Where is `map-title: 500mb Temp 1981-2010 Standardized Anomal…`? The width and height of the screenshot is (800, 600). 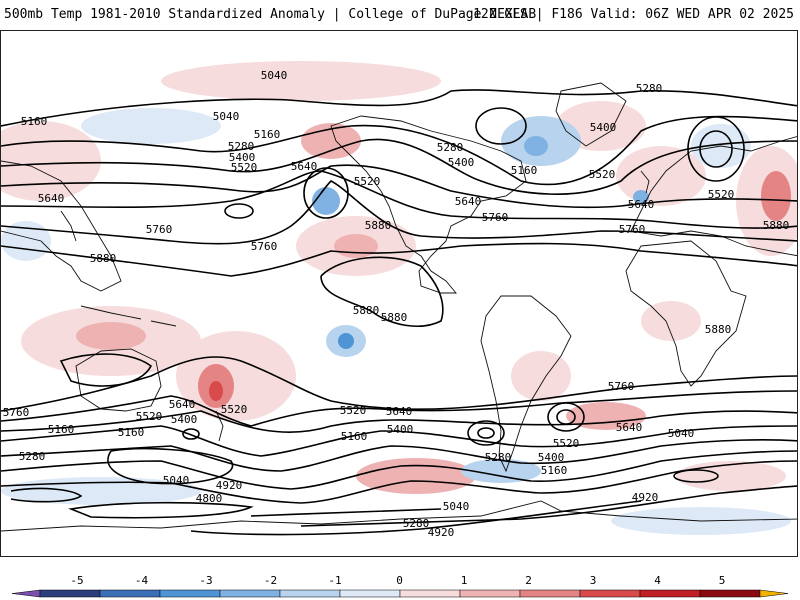
map-title: 500mb Temp 1981-2010 Standardized Anomal… is located at coordinates (270, 14).